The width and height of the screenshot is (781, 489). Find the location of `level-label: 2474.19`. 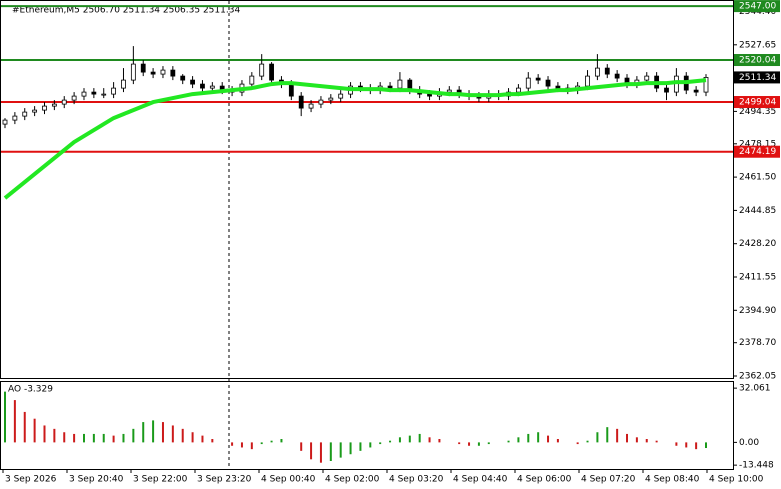

level-label: 2474.19 is located at coordinates (757, 152).